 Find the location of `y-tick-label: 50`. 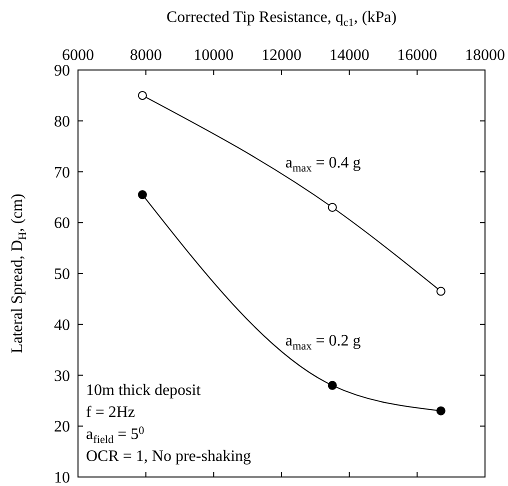

y-tick-label: 50 is located at coordinates (62, 275).